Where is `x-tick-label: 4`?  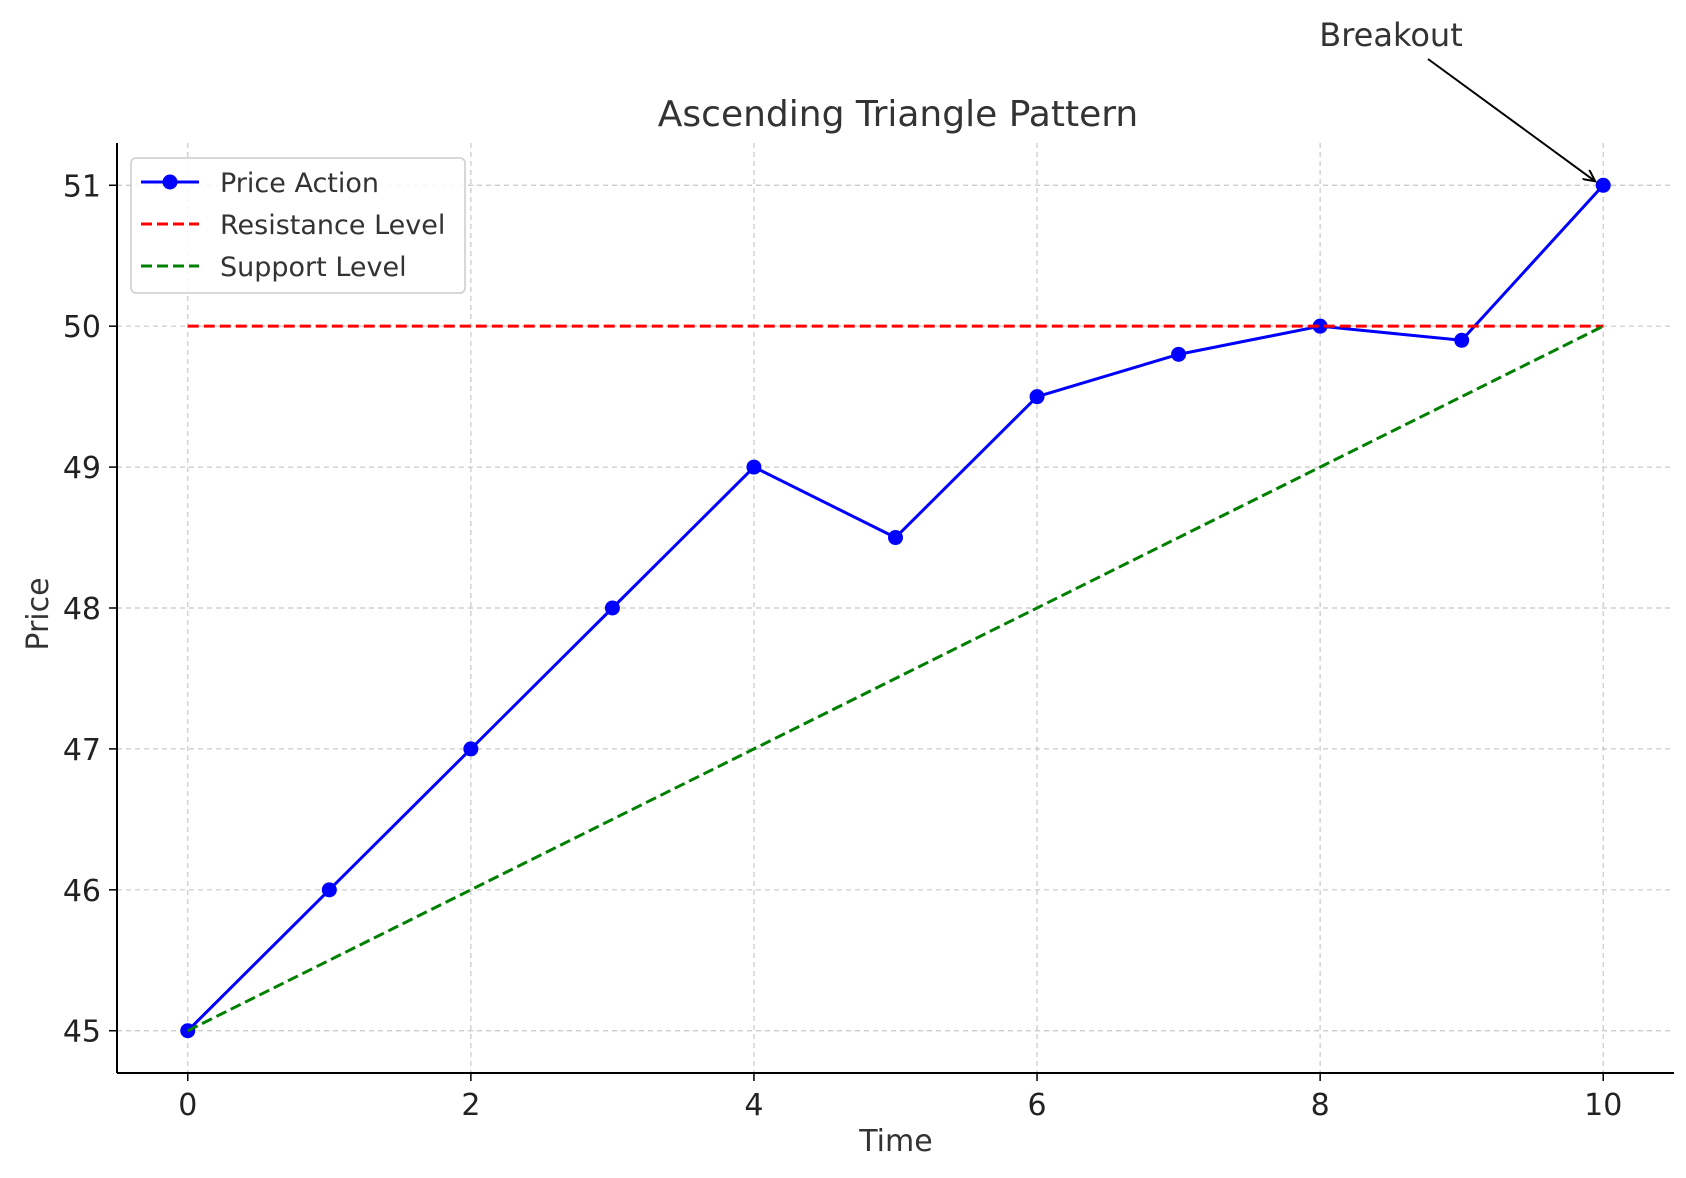 x-tick-label: 4 is located at coordinates (753, 1105).